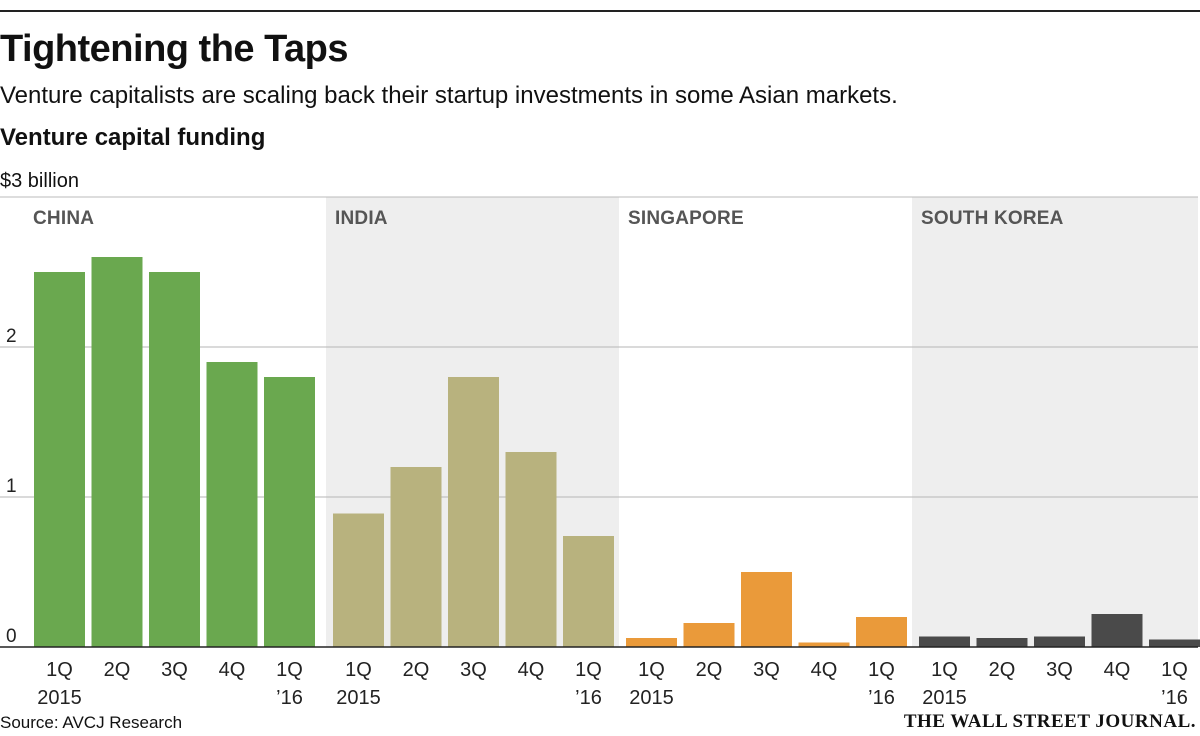 The height and width of the screenshot is (736, 1200). Describe the element at coordinates (133, 137) in the screenshot. I see `chart-section-label: Venture capital funding` at that location.